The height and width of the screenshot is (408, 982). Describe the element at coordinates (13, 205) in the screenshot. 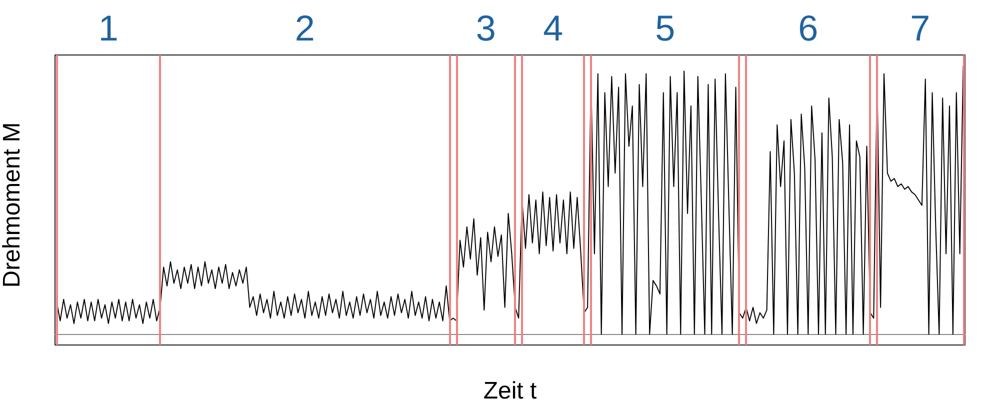

I see `y-axis-title: Drehmoment M` at that location.